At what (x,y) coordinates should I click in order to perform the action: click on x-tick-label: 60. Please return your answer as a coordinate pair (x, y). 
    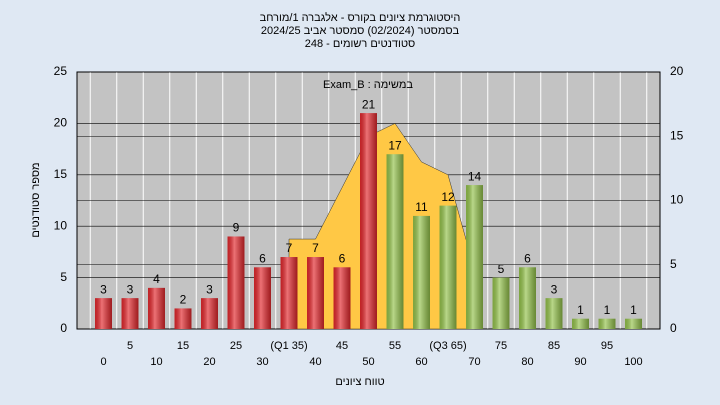
    Looking at the image, I should click on (421, 362).